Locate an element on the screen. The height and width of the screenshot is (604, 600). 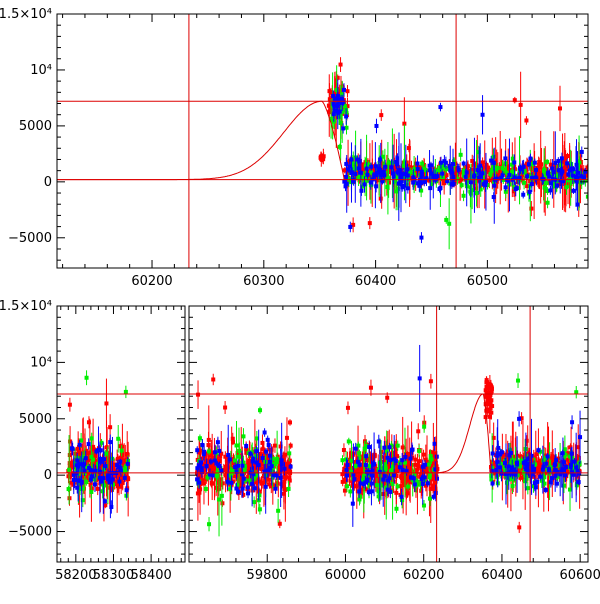
x-tick-label: 60500 is located at coordinates (487, 281).